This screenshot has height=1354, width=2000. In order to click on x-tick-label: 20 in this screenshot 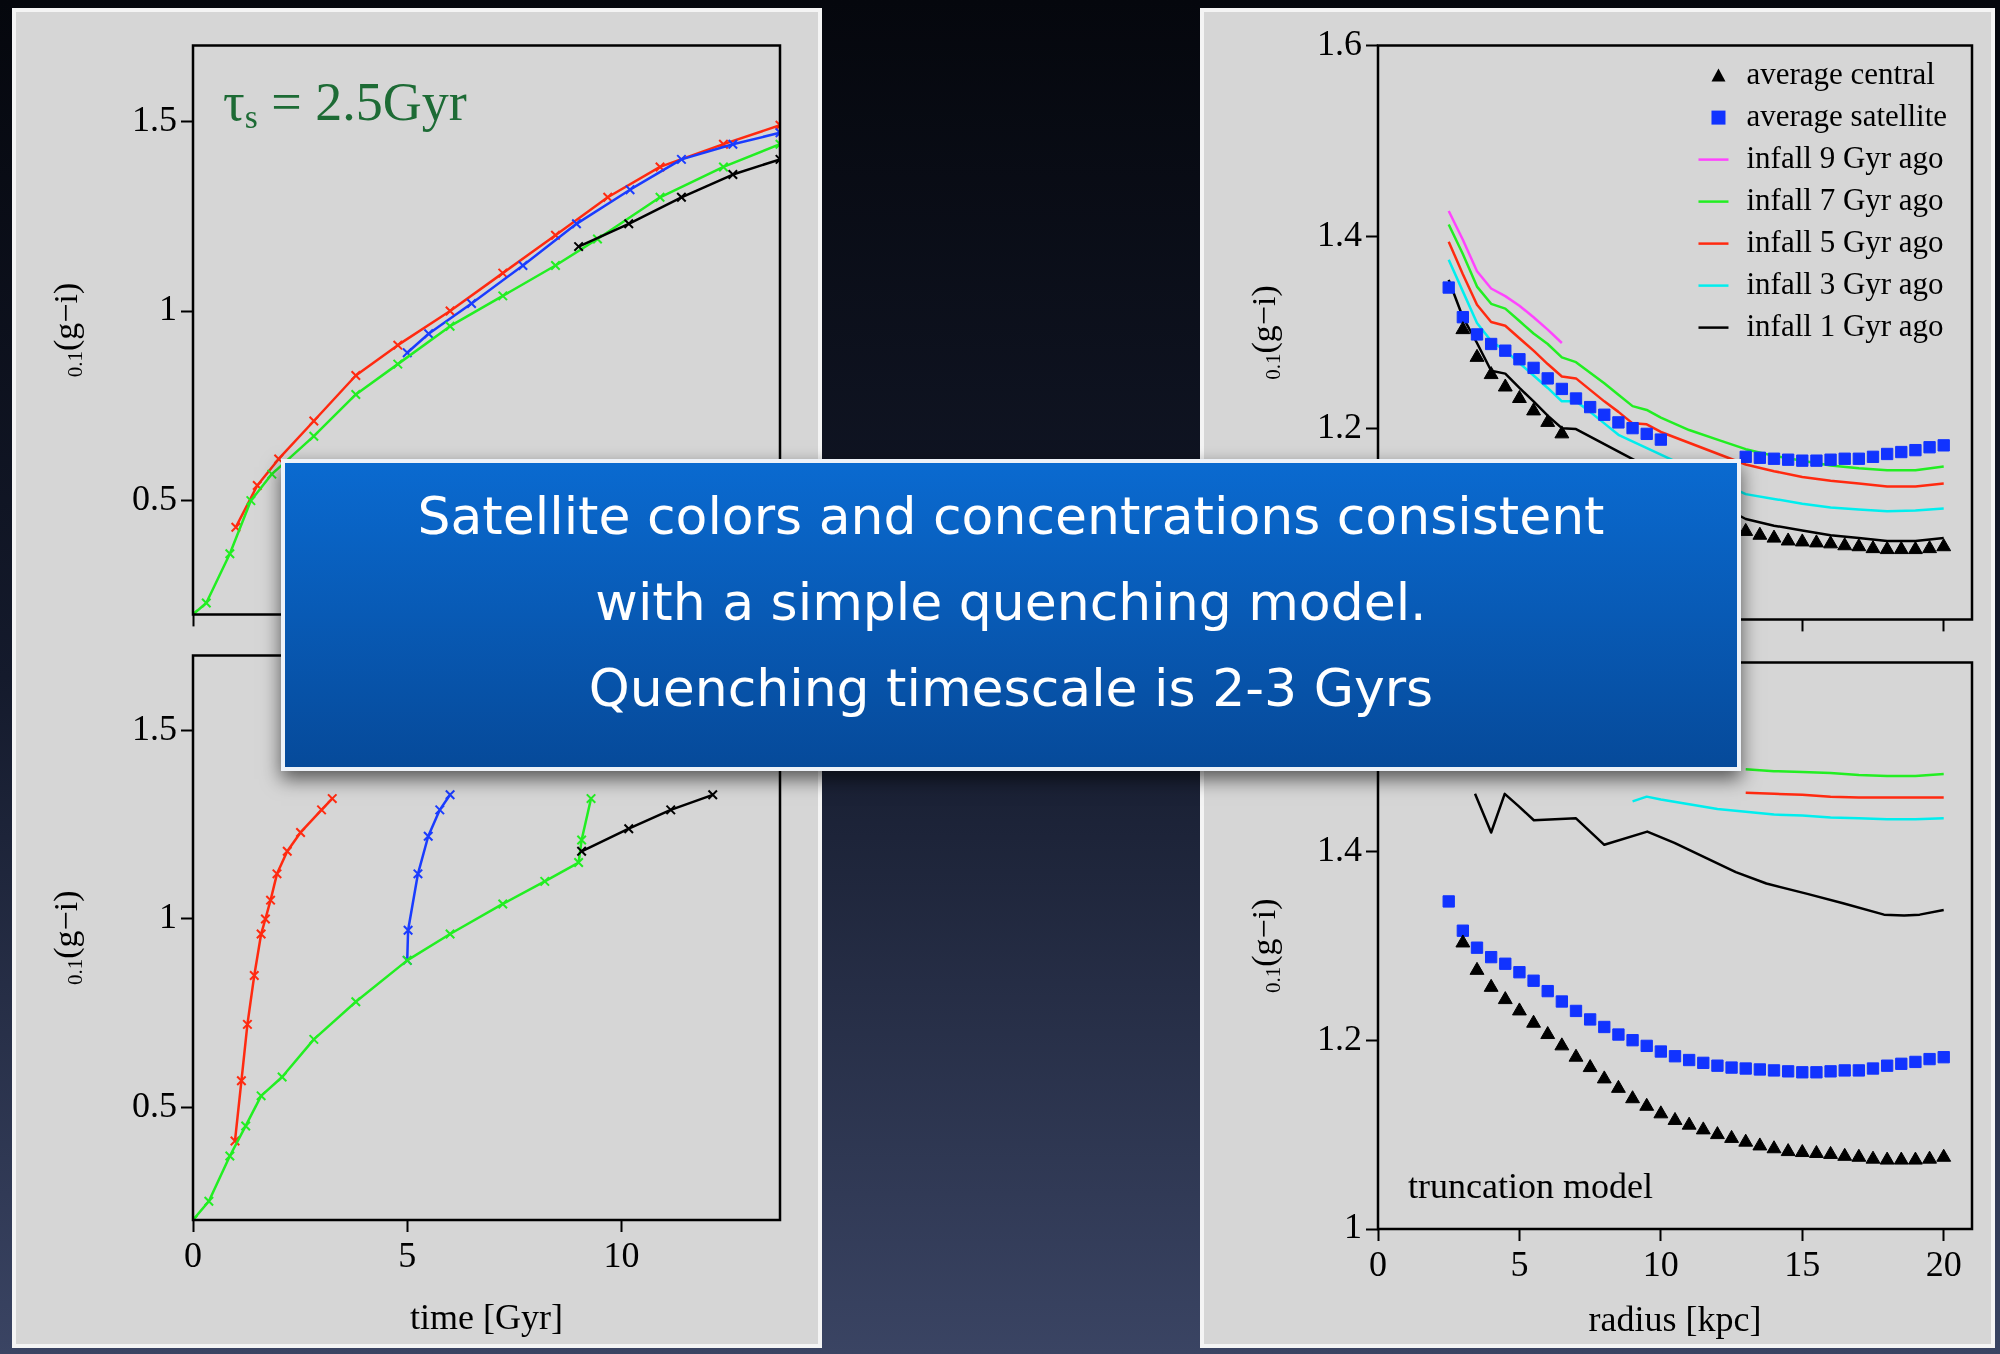, I will do `click(1943, 1264)`.